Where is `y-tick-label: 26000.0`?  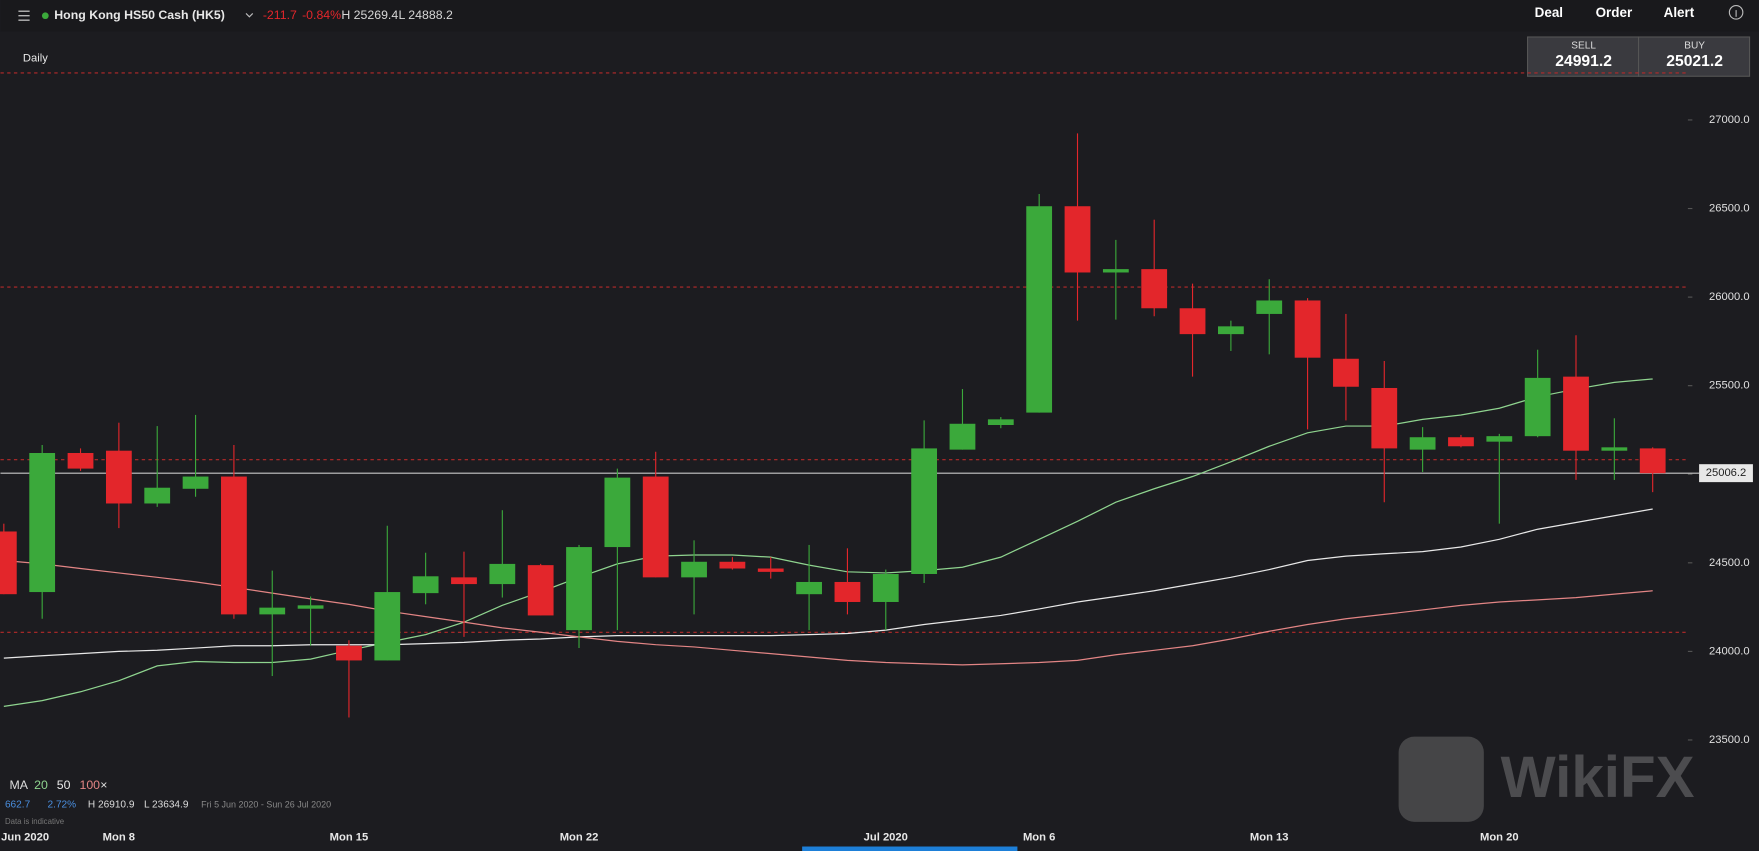 y-tick-label: 26000.0 is located at coordinates (1729, 297).